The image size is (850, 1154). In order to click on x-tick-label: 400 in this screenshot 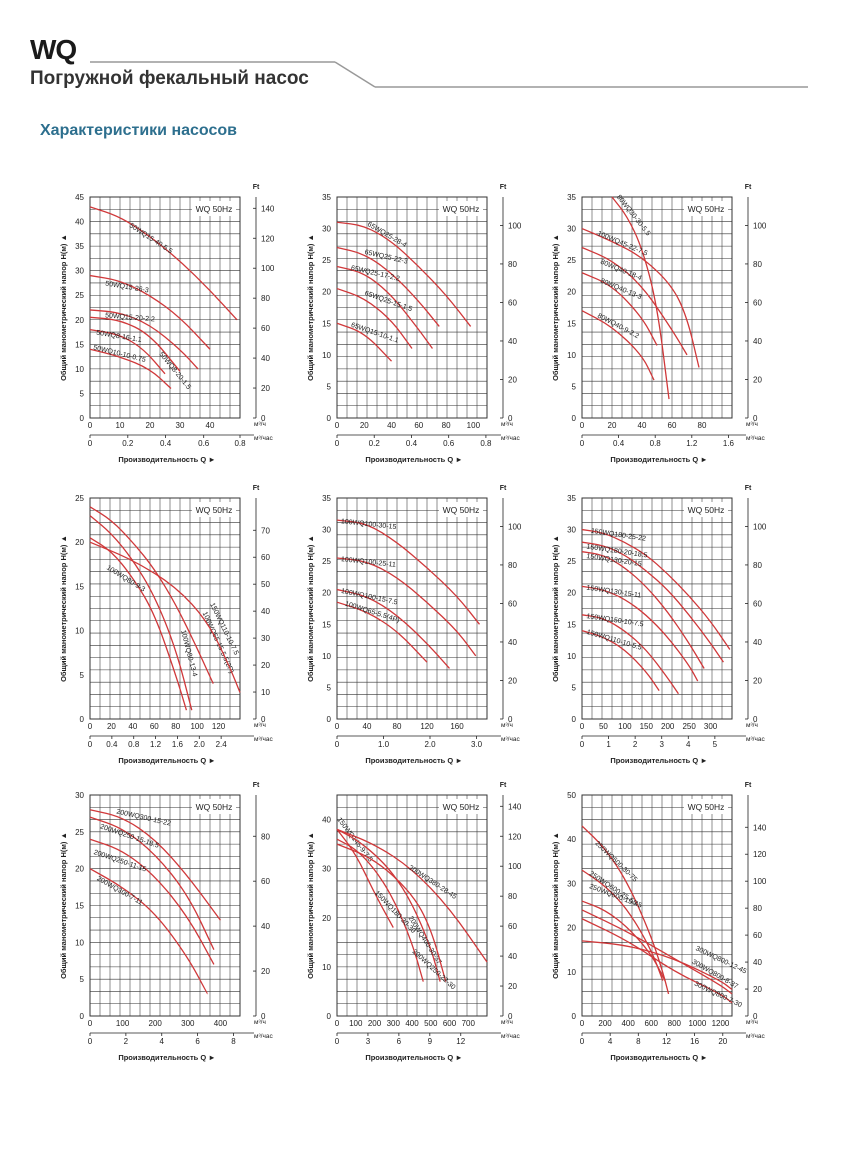, I will do `click(412, 1023)`.